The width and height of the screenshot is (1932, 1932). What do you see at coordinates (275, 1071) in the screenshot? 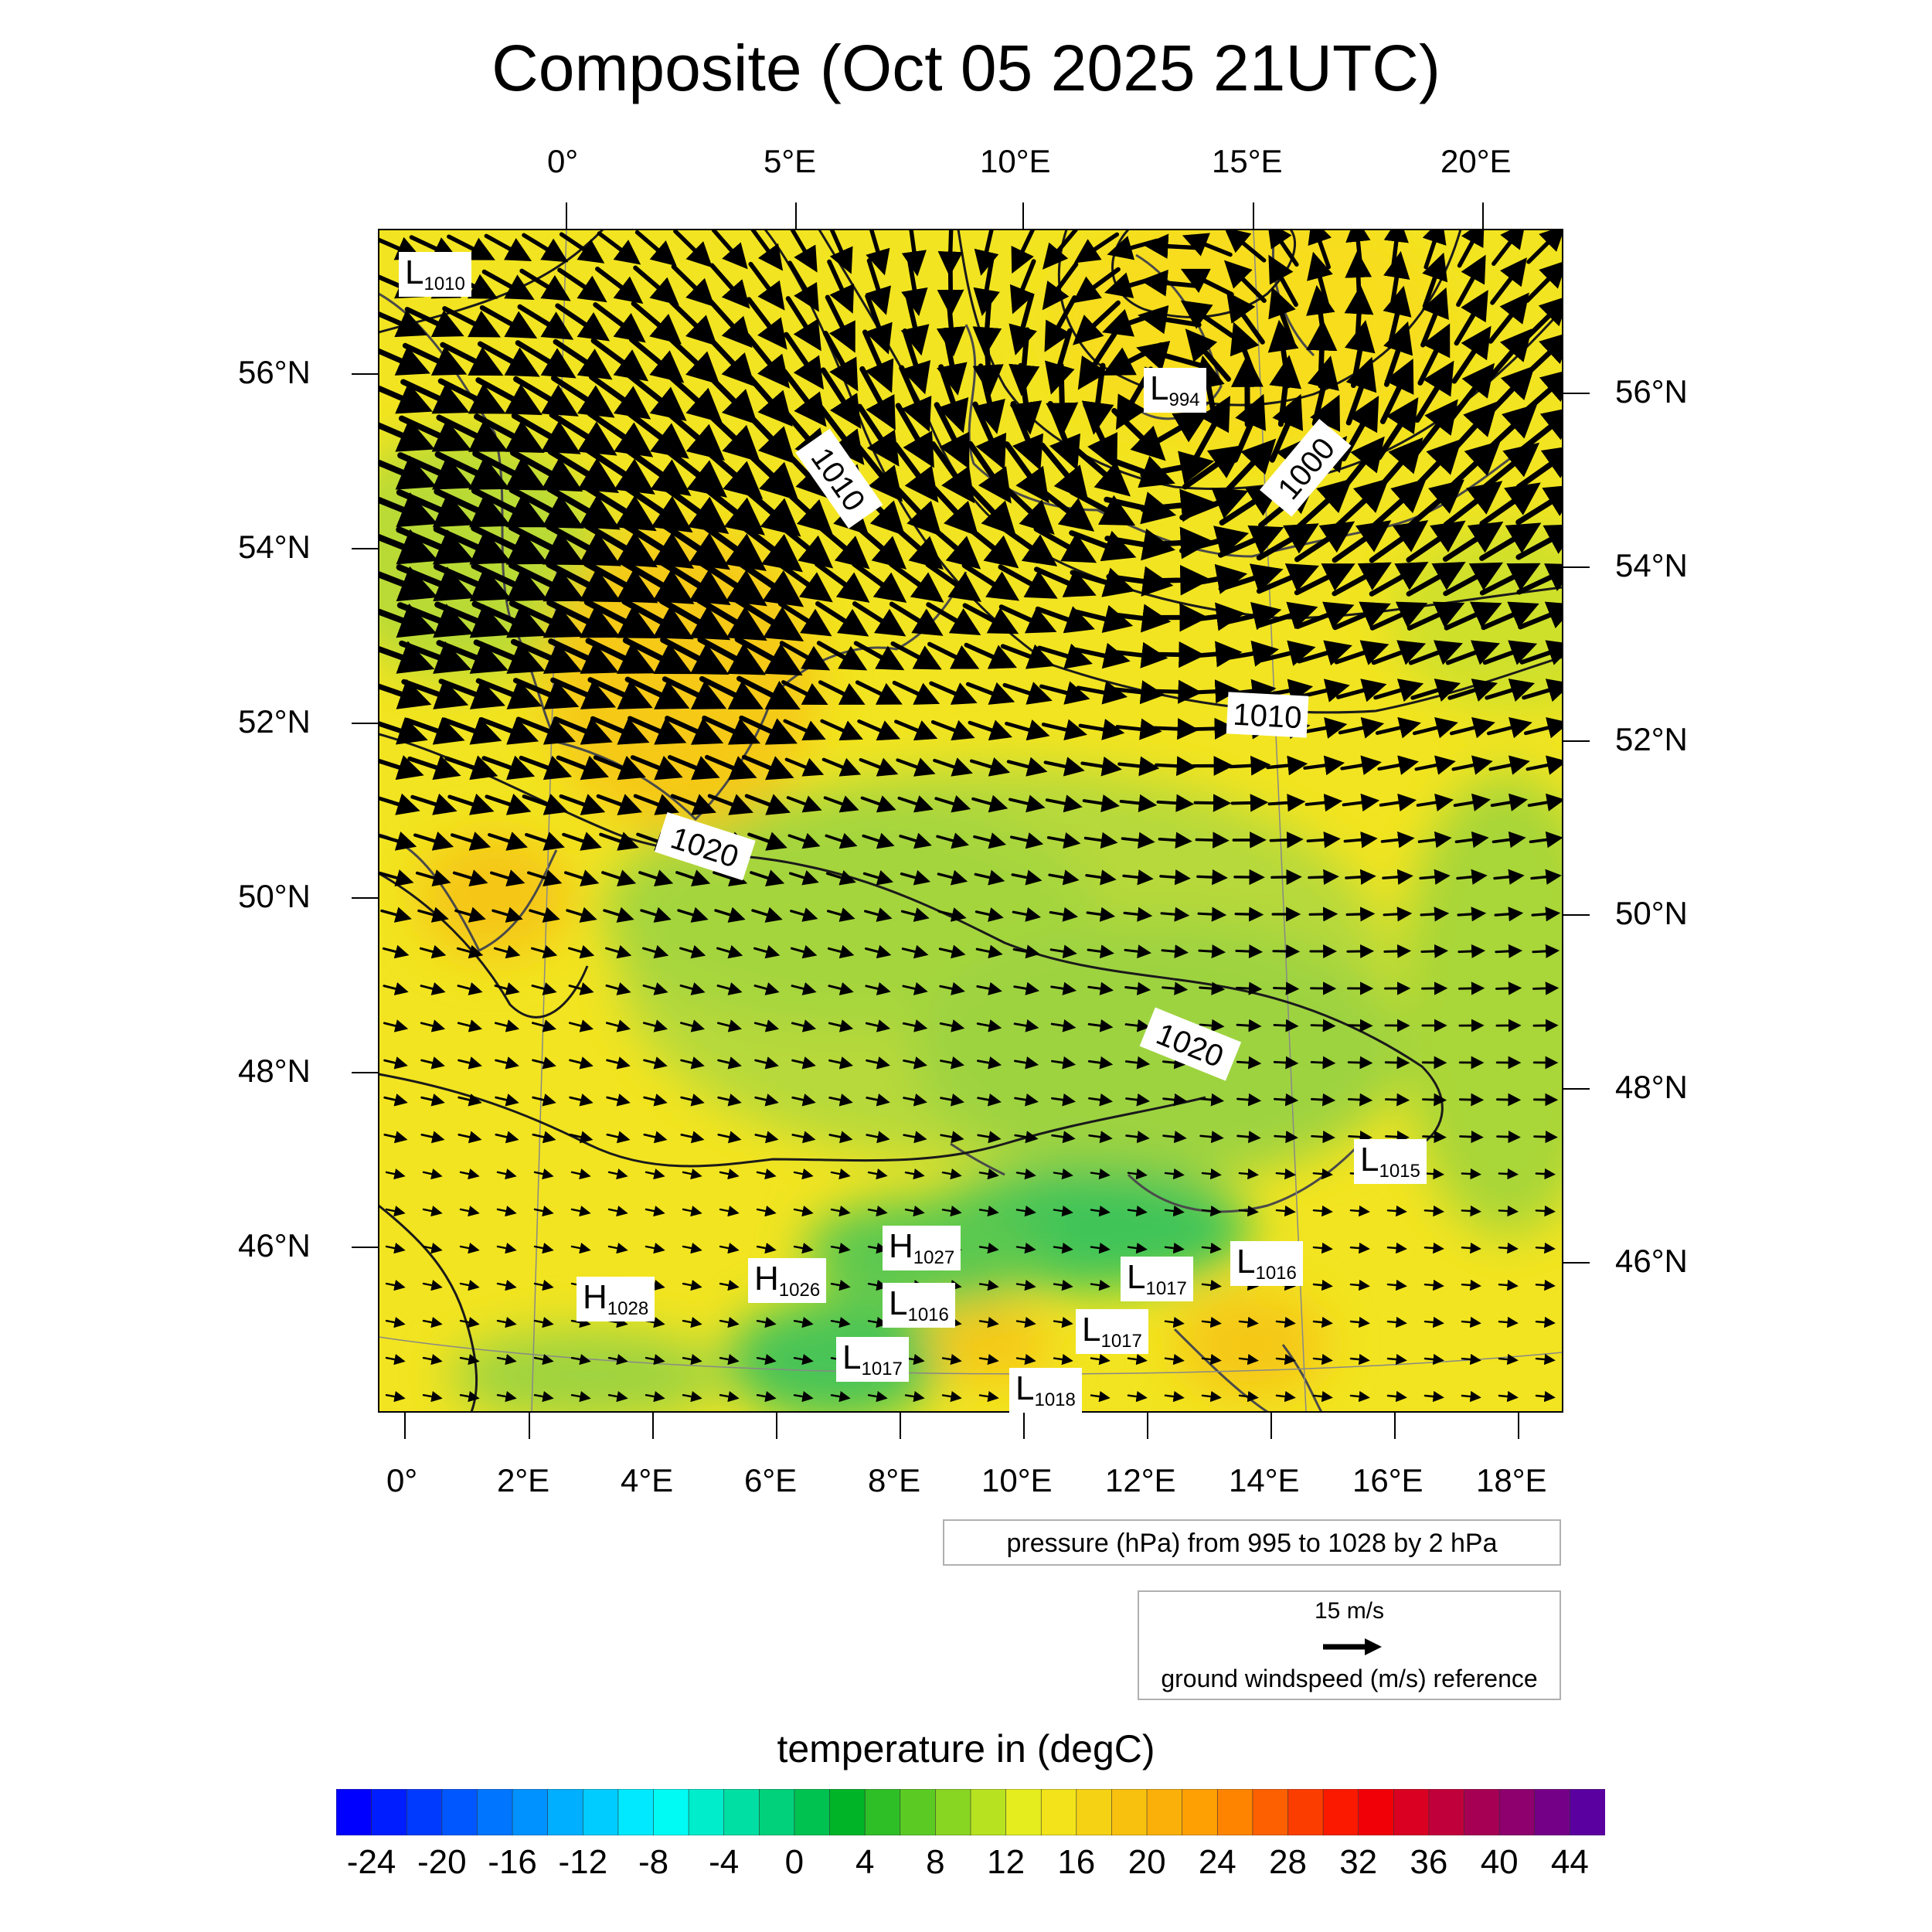
I see `left-lat-label: 48°N` at bounding box center [275, 1071].